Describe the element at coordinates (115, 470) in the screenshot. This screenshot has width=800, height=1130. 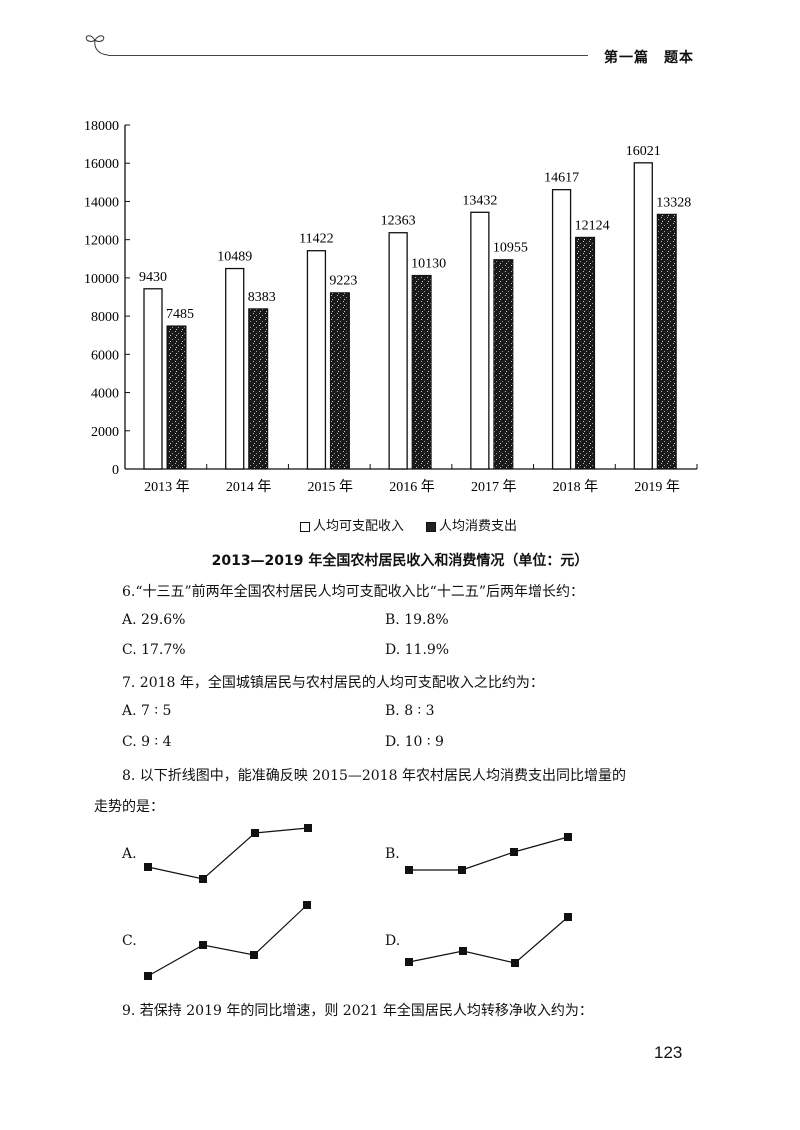
I see `y-tick-label: 0` at that location.